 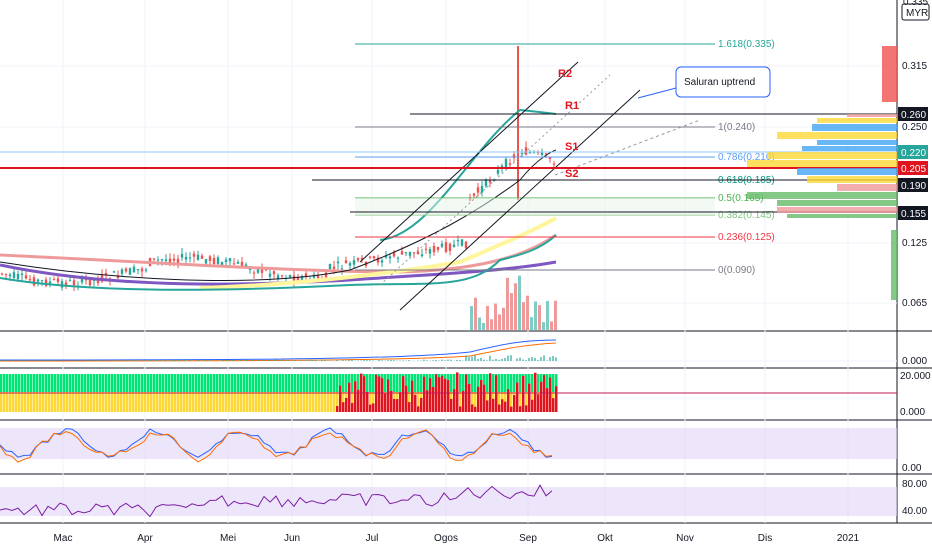 I want to click on fib-label-4: 0.5(0.165), so click(x=741, y=198).